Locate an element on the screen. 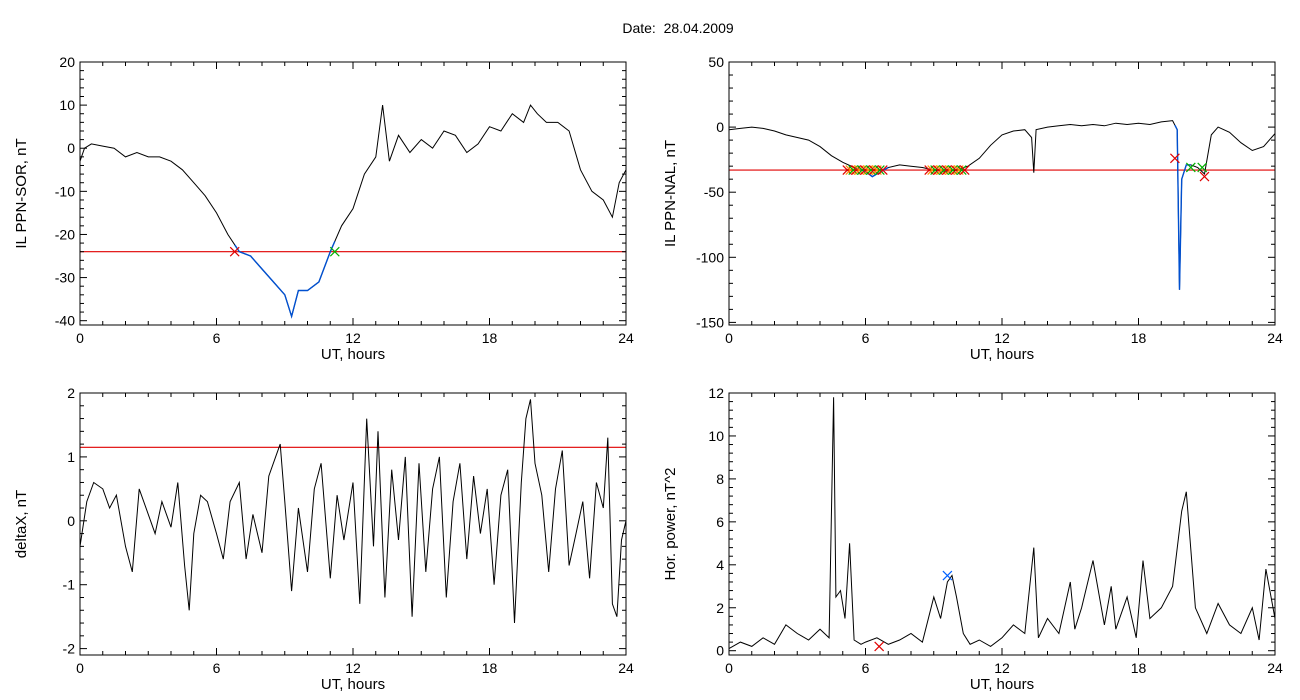 Image resolution: width=1300 pixels, height=700 pixels. y-tick-label: 12 is located at coordinates (716, 393).